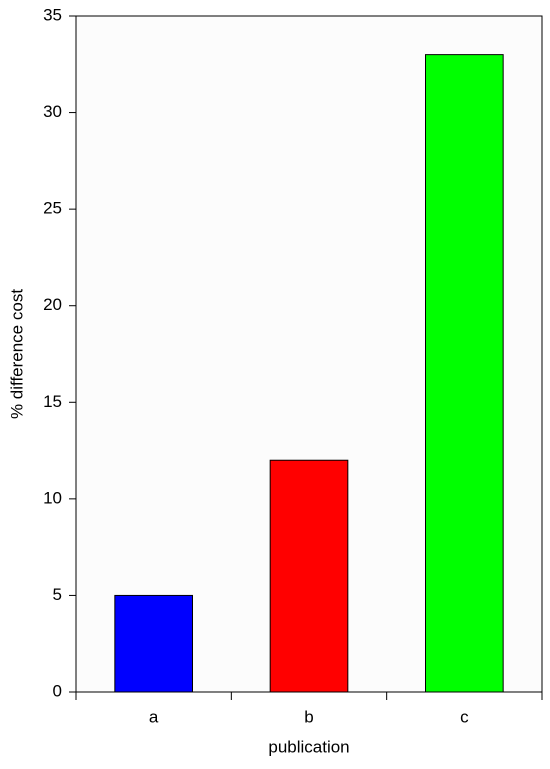  I want to click on y-axis-label: % difference cost, so click(16, 354).